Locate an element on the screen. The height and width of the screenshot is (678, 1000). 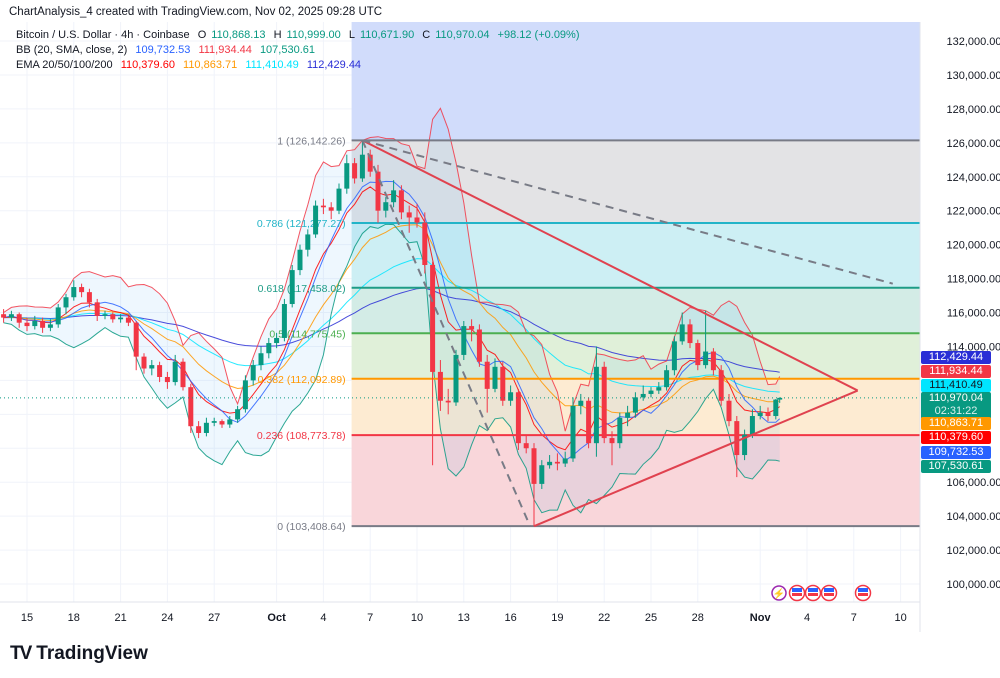
symbol-title: Bitcoin / U.S. Dollar · 4h · Coinbase is located at coordinates (103, 35).